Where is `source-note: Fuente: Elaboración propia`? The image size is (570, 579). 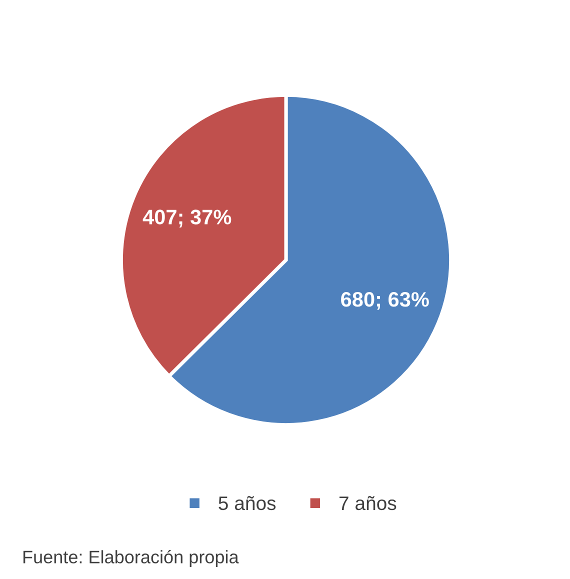 source-note: Fuente: Elaboración propia is located at coordinates (131, 558).